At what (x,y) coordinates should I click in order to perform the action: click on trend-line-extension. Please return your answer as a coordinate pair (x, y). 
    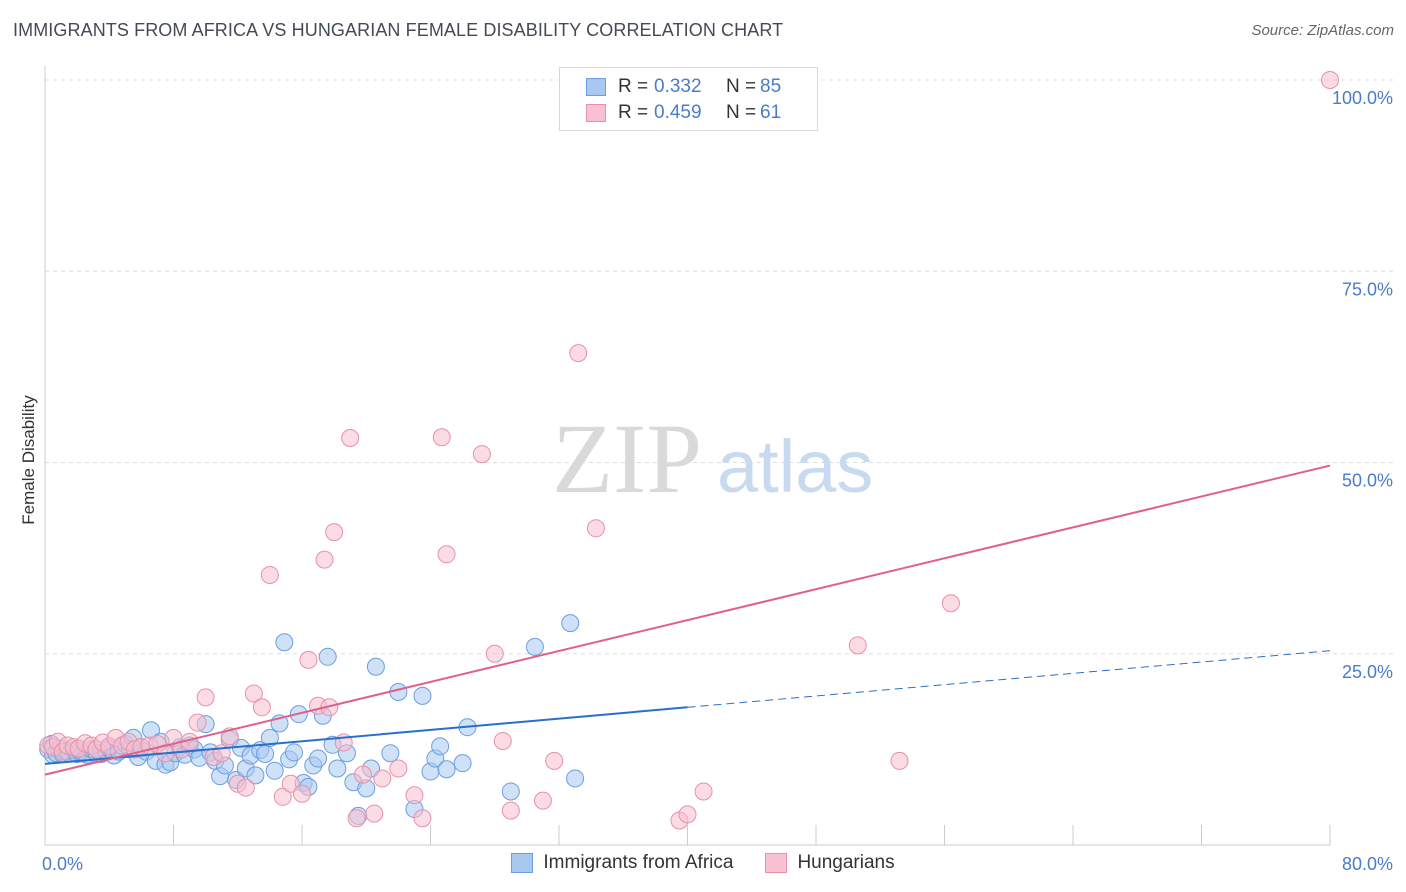
    Looking at the image, I should click on (1009, 679).